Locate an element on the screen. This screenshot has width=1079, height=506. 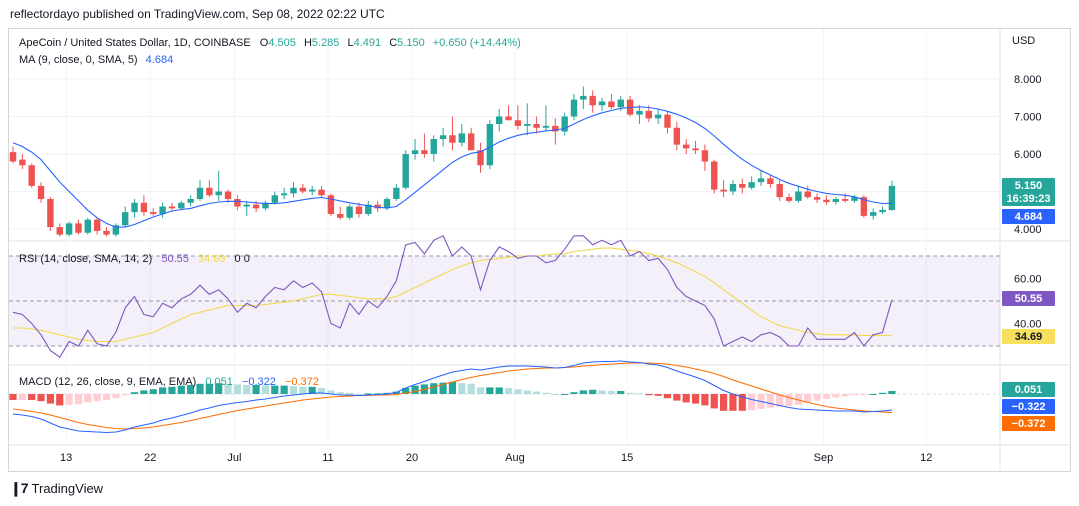
price-badge-text: 16:39:23 is located at coordinates (1028, 199).